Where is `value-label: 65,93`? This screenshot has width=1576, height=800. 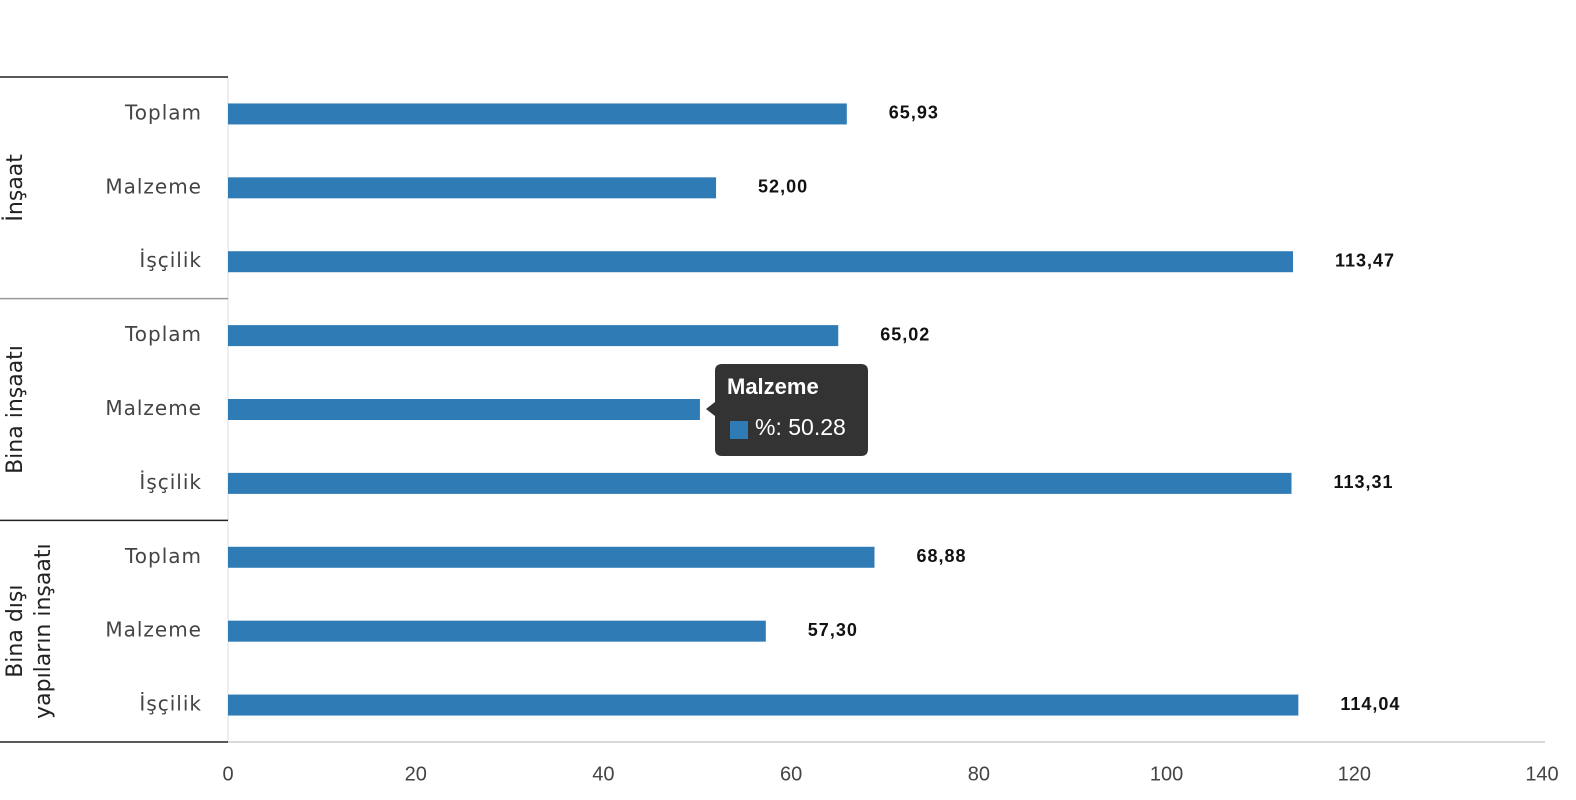 value-label: 65,93 is located at coordinates (914, 113).